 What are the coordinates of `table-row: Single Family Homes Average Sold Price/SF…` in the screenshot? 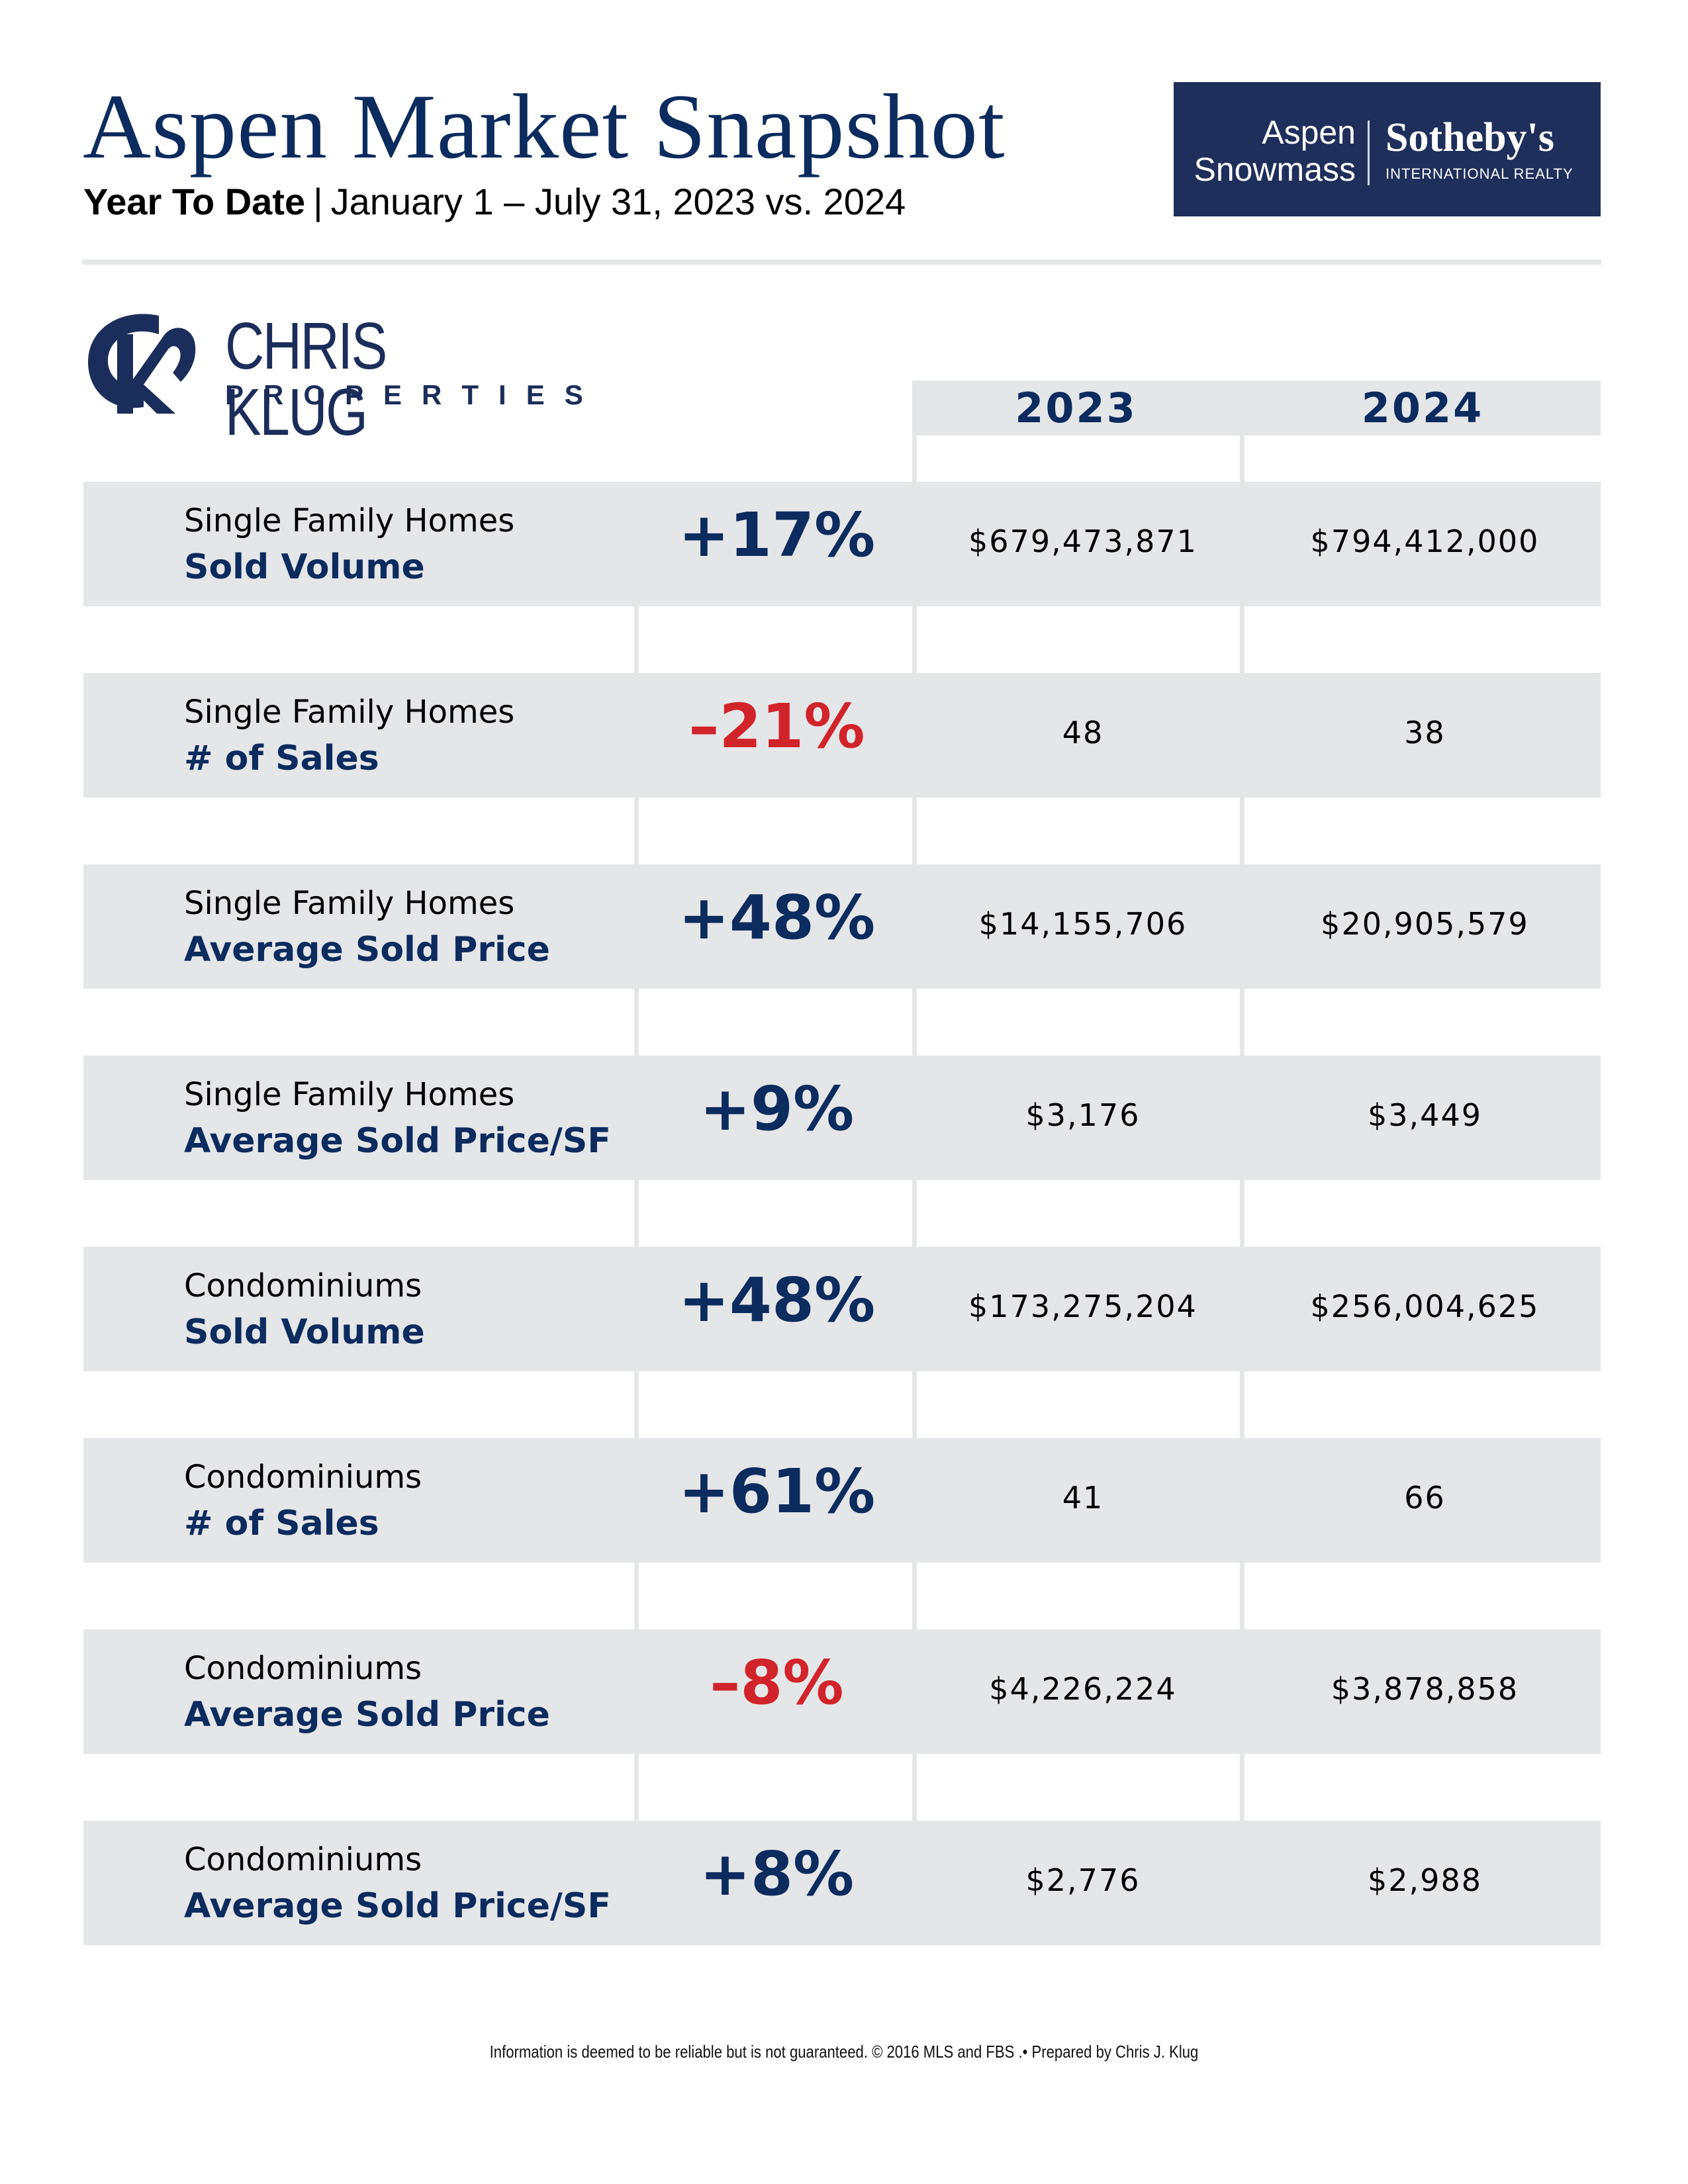 It's located at (842, 1118).